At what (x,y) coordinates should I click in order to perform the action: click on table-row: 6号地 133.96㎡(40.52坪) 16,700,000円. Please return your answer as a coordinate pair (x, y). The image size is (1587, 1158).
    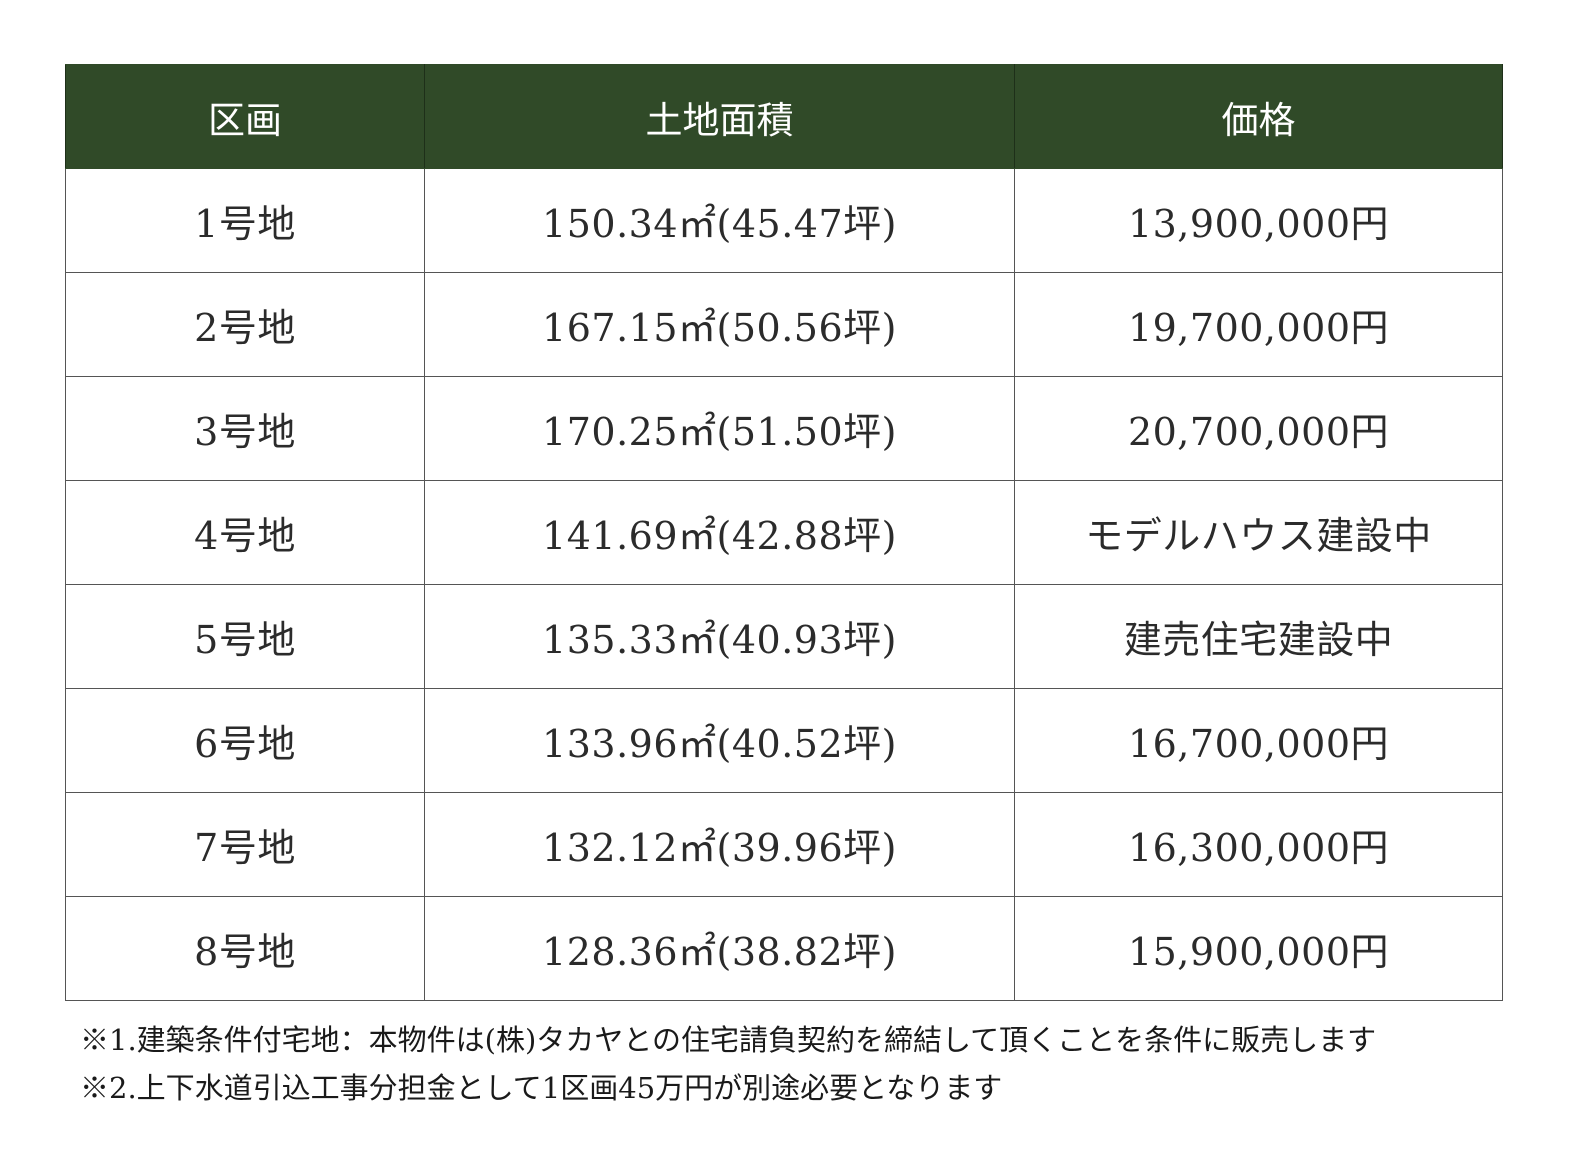
    Looking at the image, I should click on (784, 740).